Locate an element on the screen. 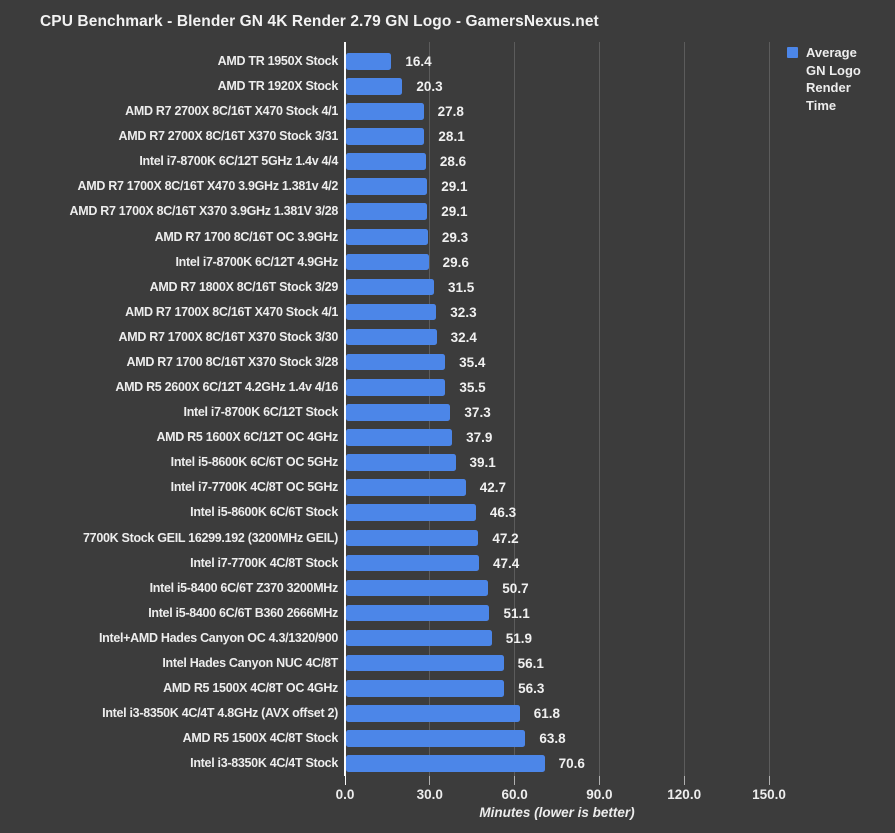 Image resolution: width=895 pixels, height=833 pixels. value-label: 42.7 is located at coordinates (492, 488).